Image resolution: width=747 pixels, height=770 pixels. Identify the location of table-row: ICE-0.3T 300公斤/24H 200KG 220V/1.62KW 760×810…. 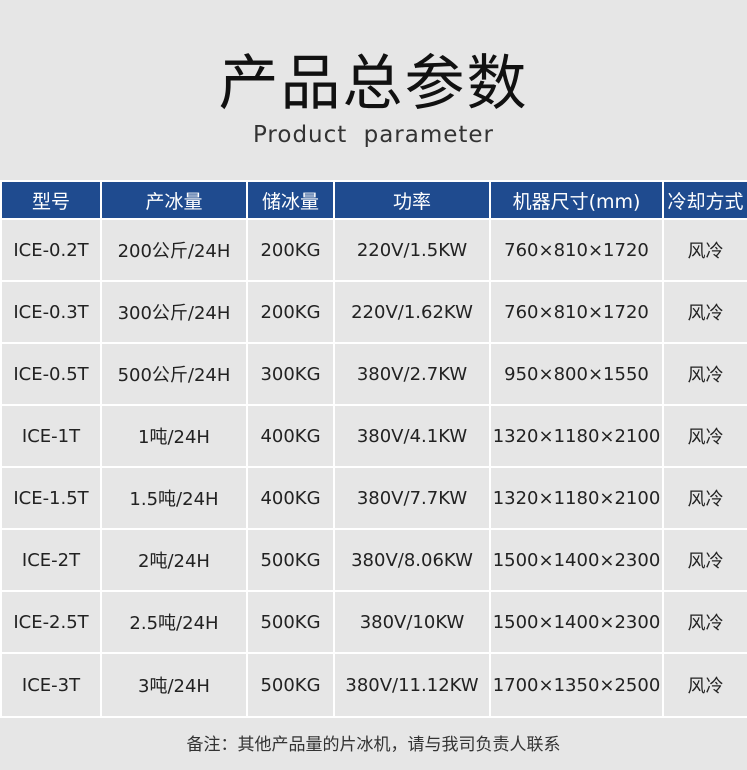
(373, 312).